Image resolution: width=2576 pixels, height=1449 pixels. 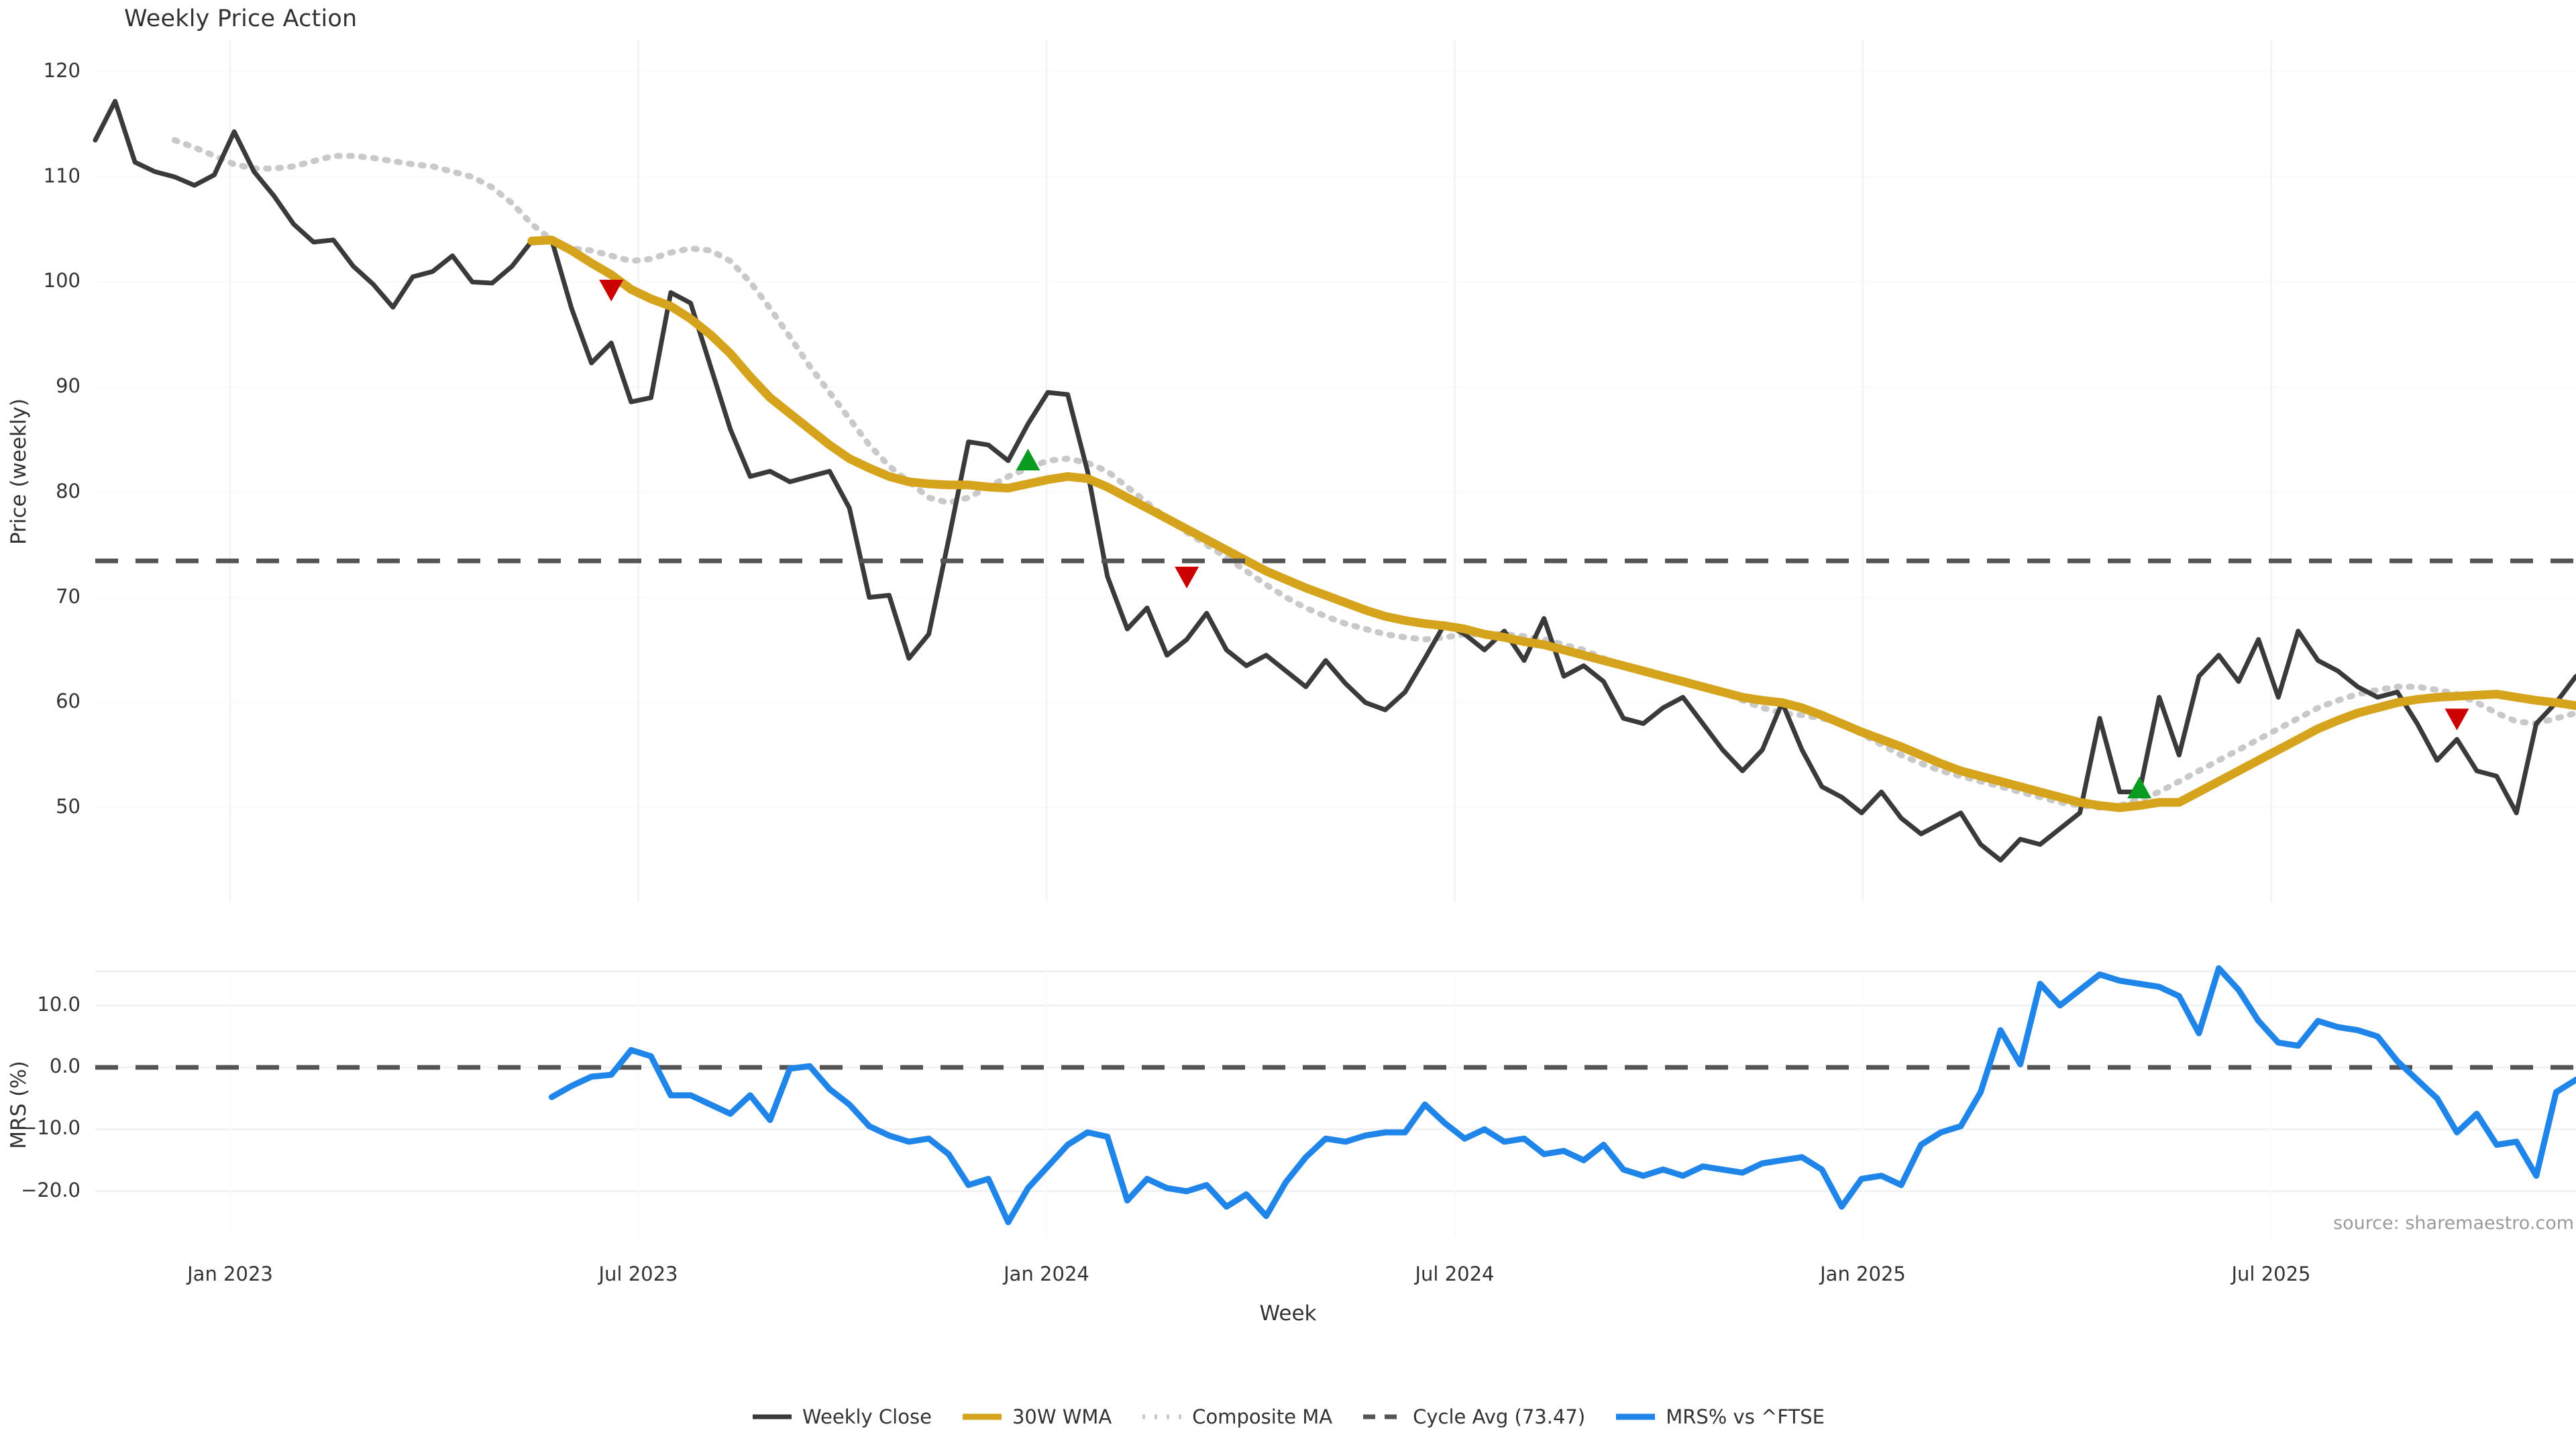 What do you see at coordinates (2454, 1223) in the screenshot?
I see `source-attribution: source: sharemaestro.com` at bounding box center [2454, 1223].